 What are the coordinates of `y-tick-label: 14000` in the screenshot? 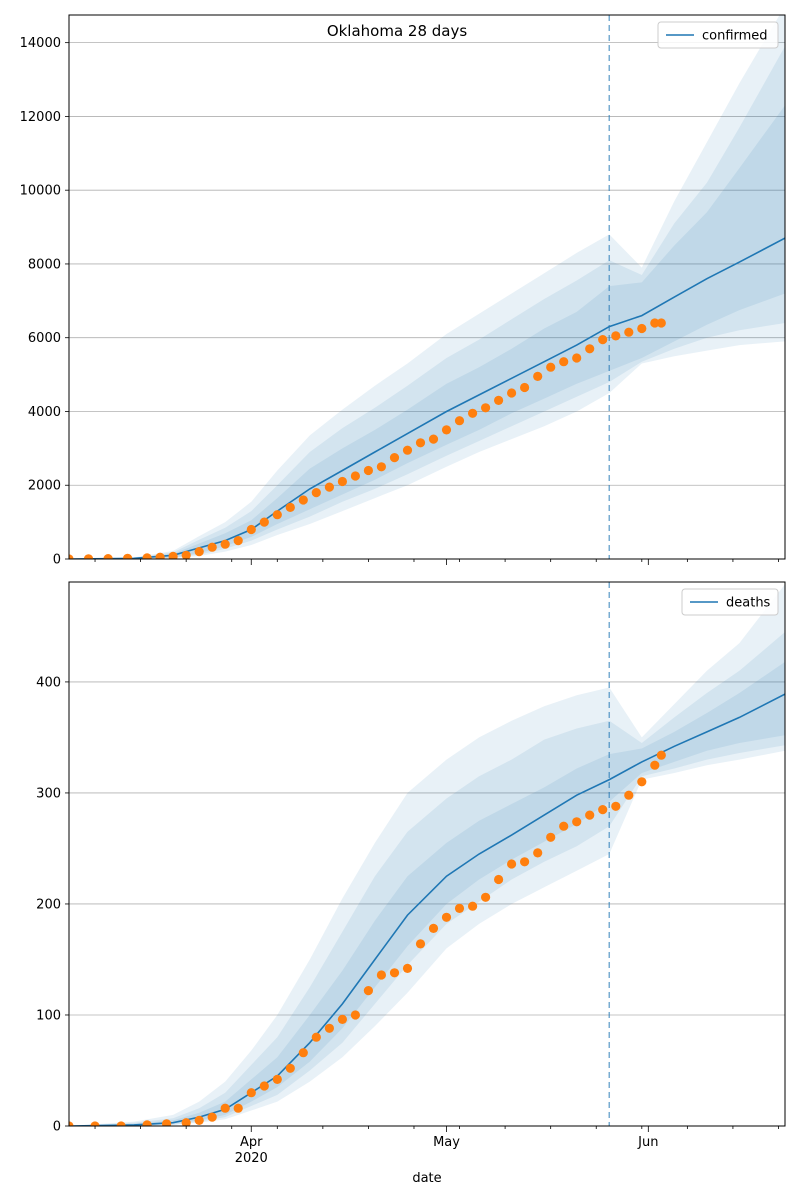 It's located at (40, 43).